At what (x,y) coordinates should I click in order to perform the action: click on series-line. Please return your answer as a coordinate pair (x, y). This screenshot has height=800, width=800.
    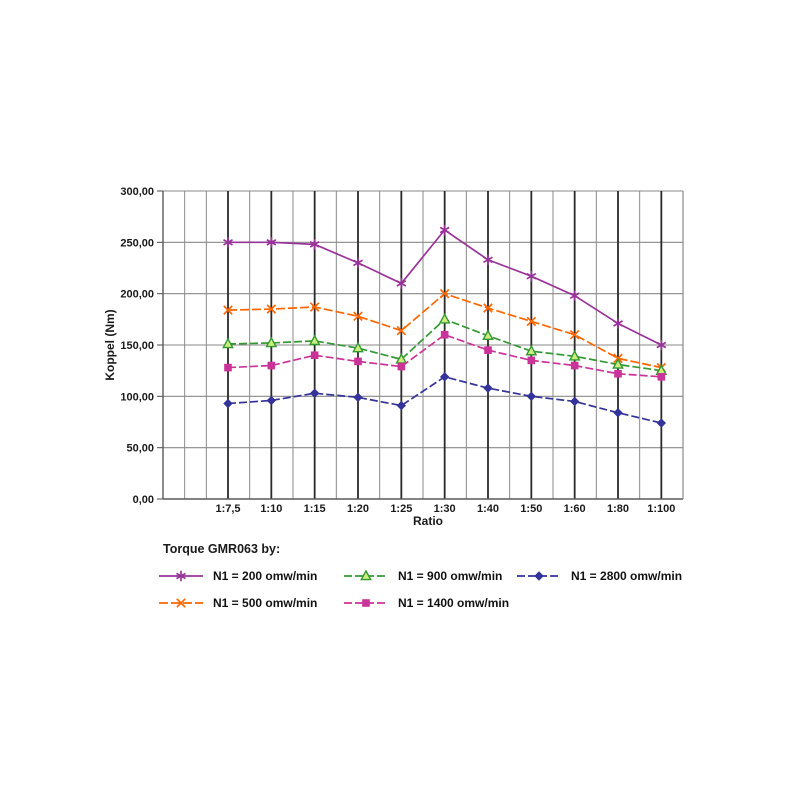
    Looking at the image, I should click on (444, 355).